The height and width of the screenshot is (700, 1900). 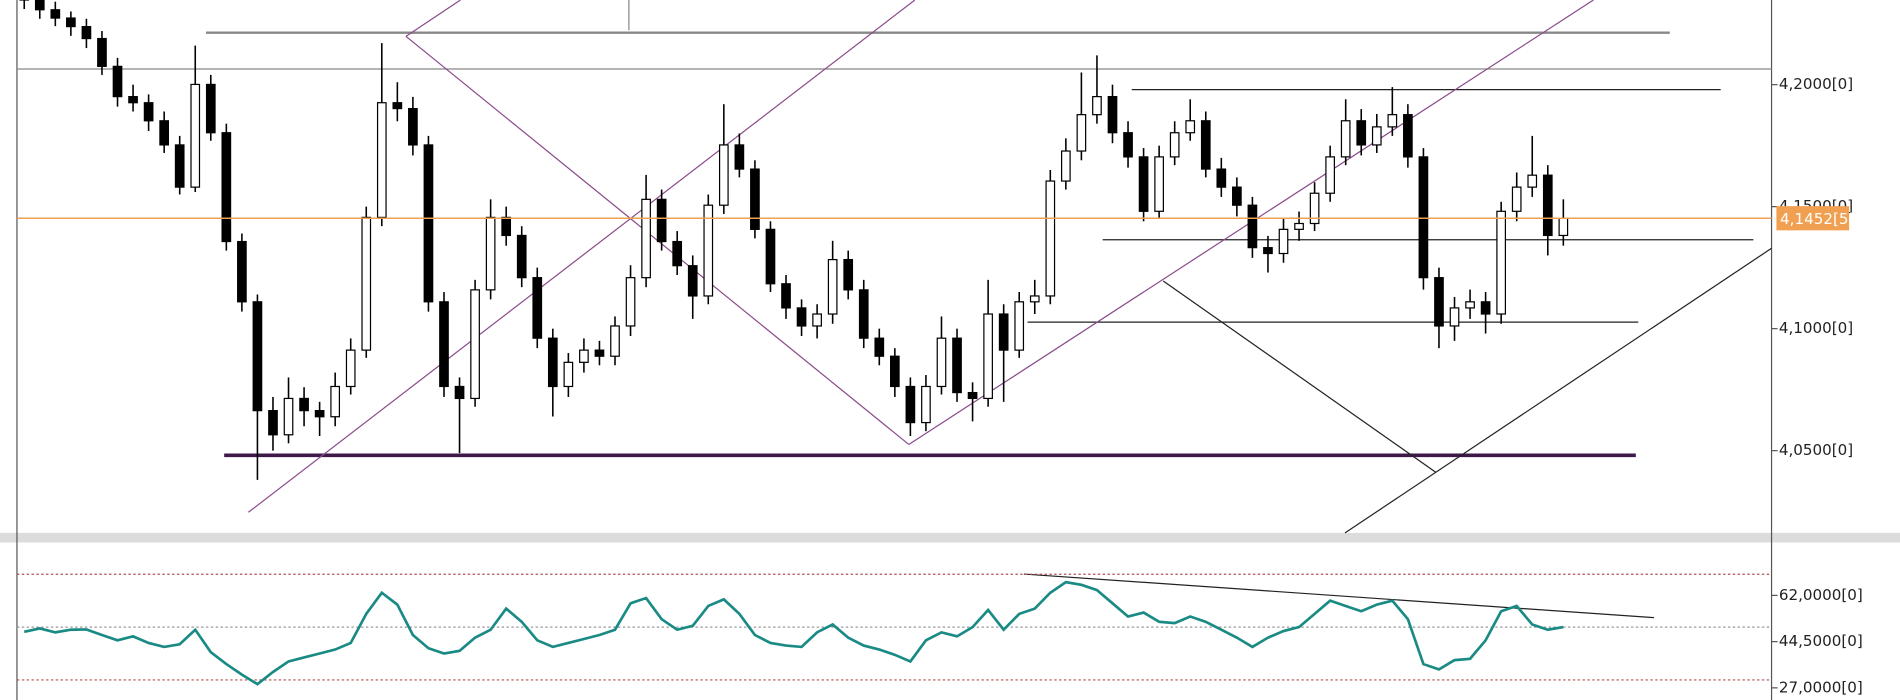 What do you see at coordinates (1821, 595) in the screenshot?
I see `y-tick-label: 62,0000[0]` at bounding box center [1821, 595].